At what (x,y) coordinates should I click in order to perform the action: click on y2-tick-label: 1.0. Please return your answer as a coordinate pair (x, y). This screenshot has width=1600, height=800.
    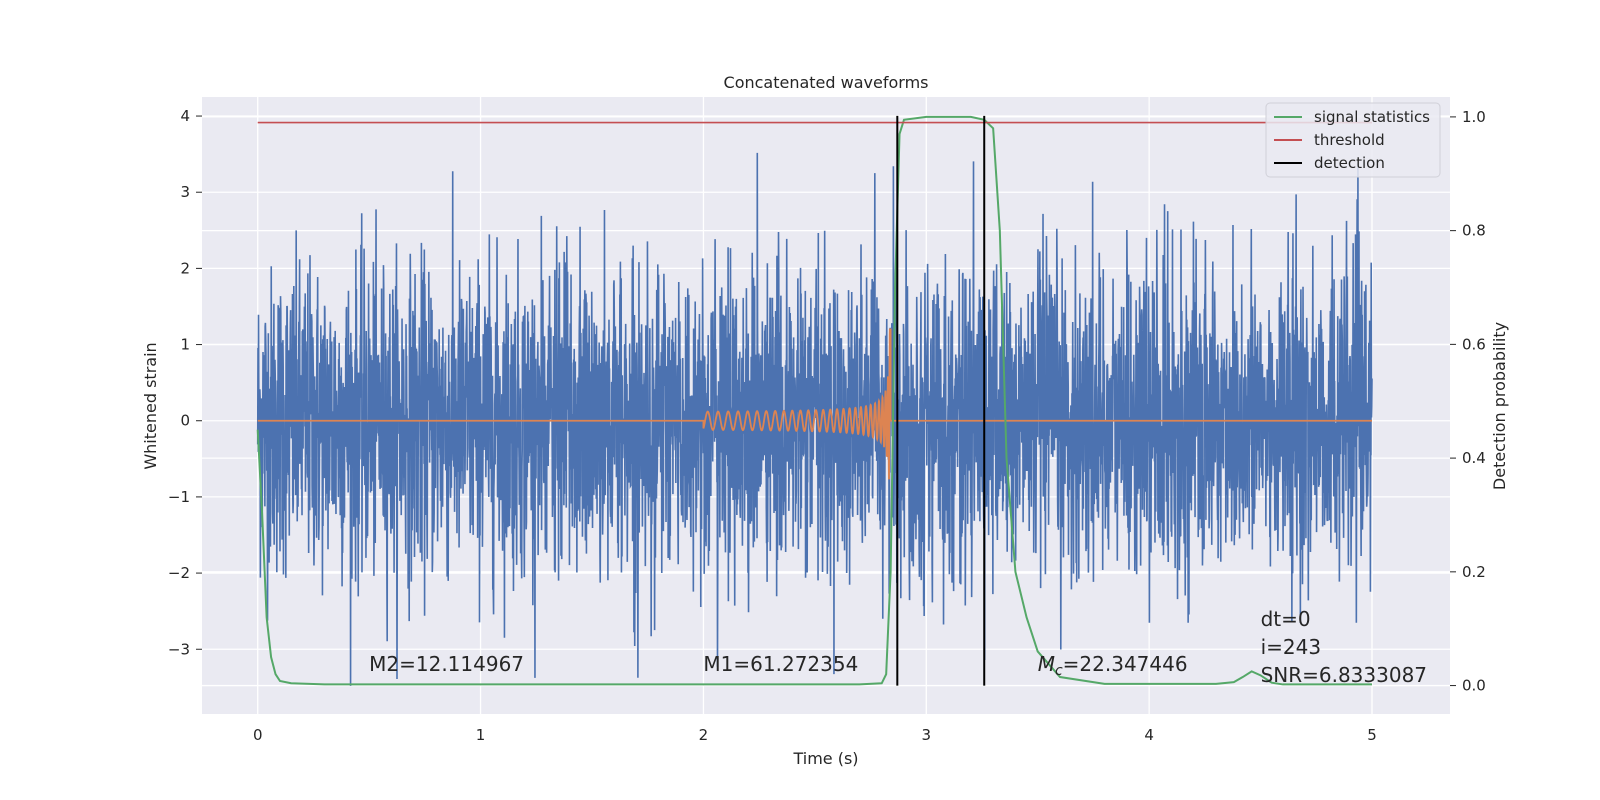
    Looking at the image, I should click on (1474, 117).